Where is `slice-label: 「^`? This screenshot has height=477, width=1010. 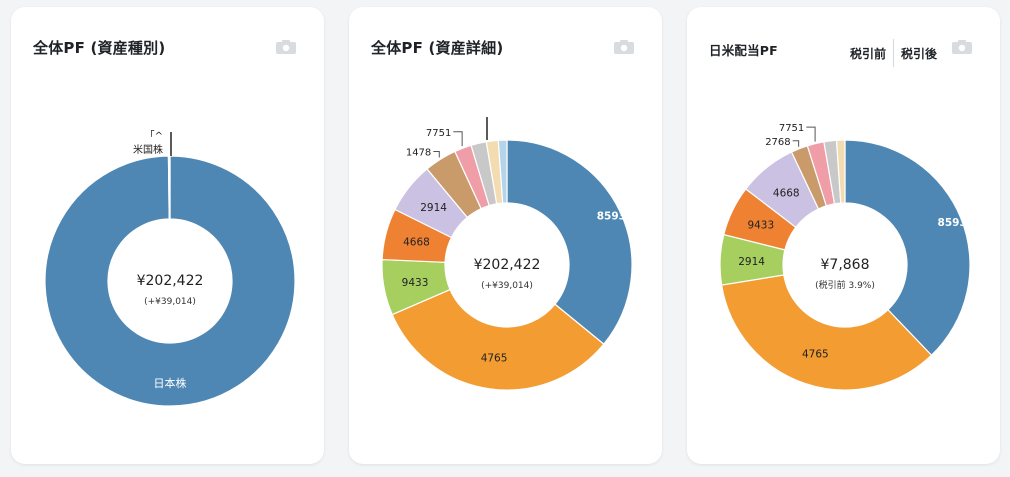
slice-label: 「^ is located at coordinates (154, 136).